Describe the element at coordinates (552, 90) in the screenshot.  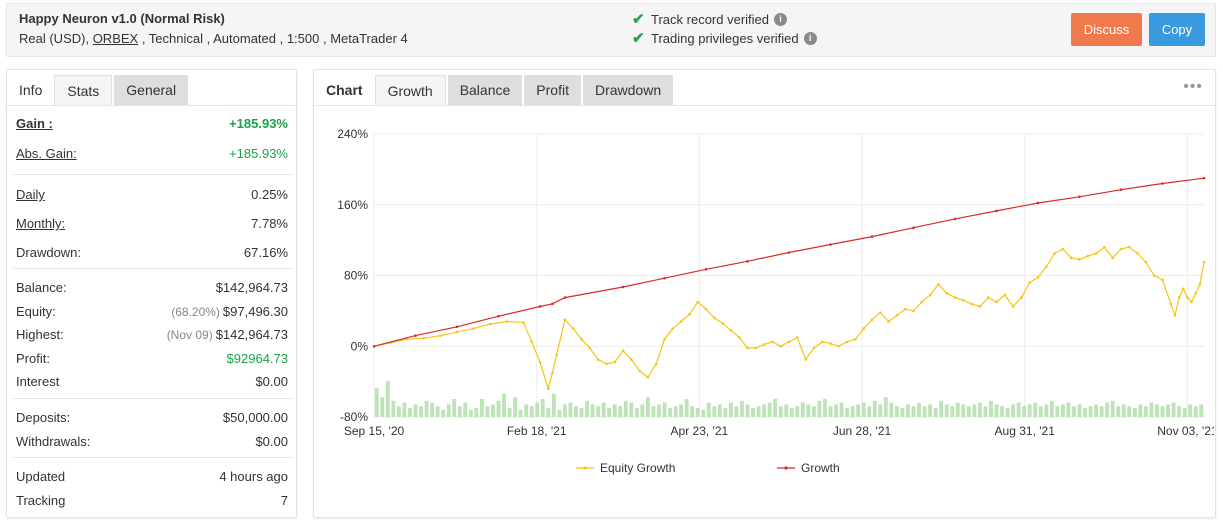
I see `tab-profit: Profit` at that location.